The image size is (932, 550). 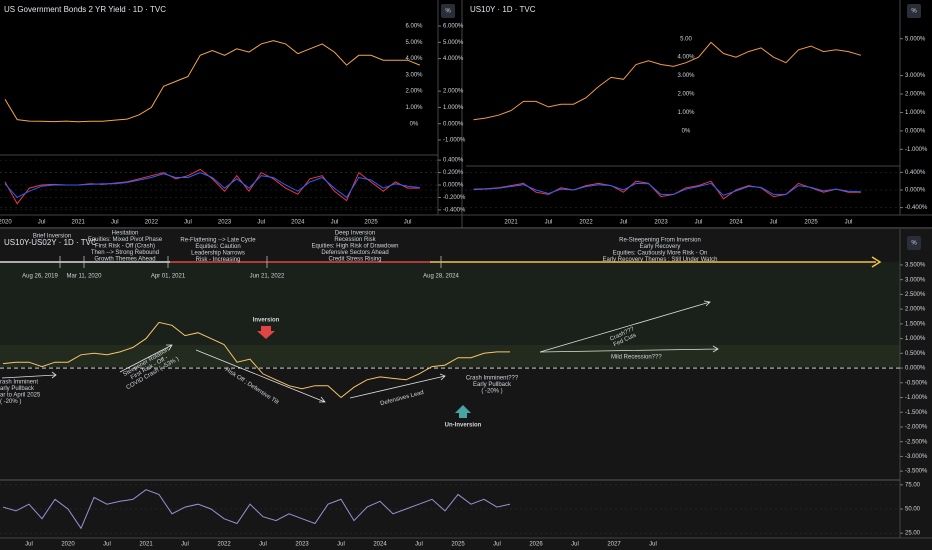 I want to click on osc-tick-label: -0.400%, so click(x=916, y=208).